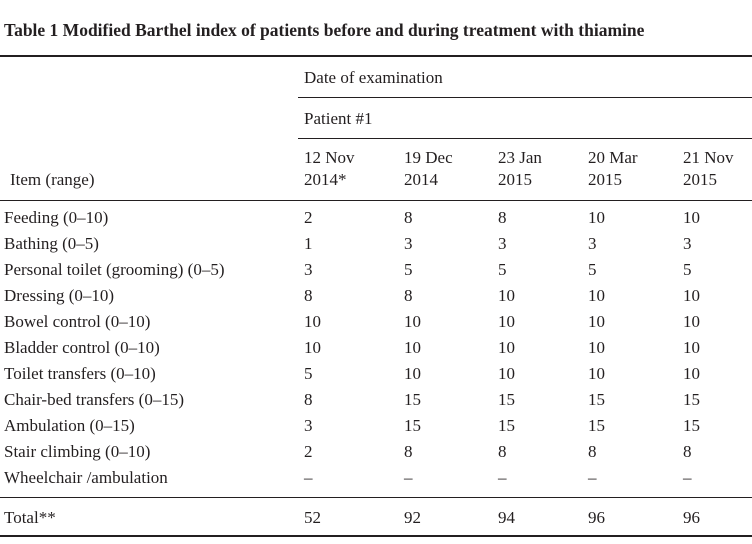  What do you see at coordinates (428, 157) in the screenshot?
I see `date-header-line1: 19 Dec` at bounding box center [428, 157].